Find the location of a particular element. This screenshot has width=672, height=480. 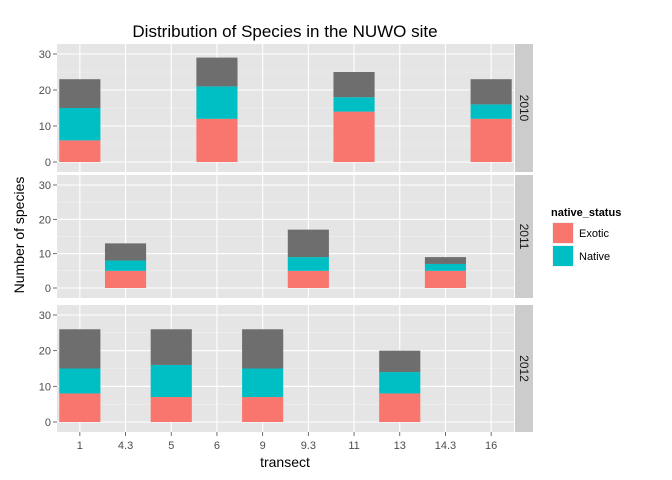

x-tick-label: 4.3 is located at coordinates (125, 446).